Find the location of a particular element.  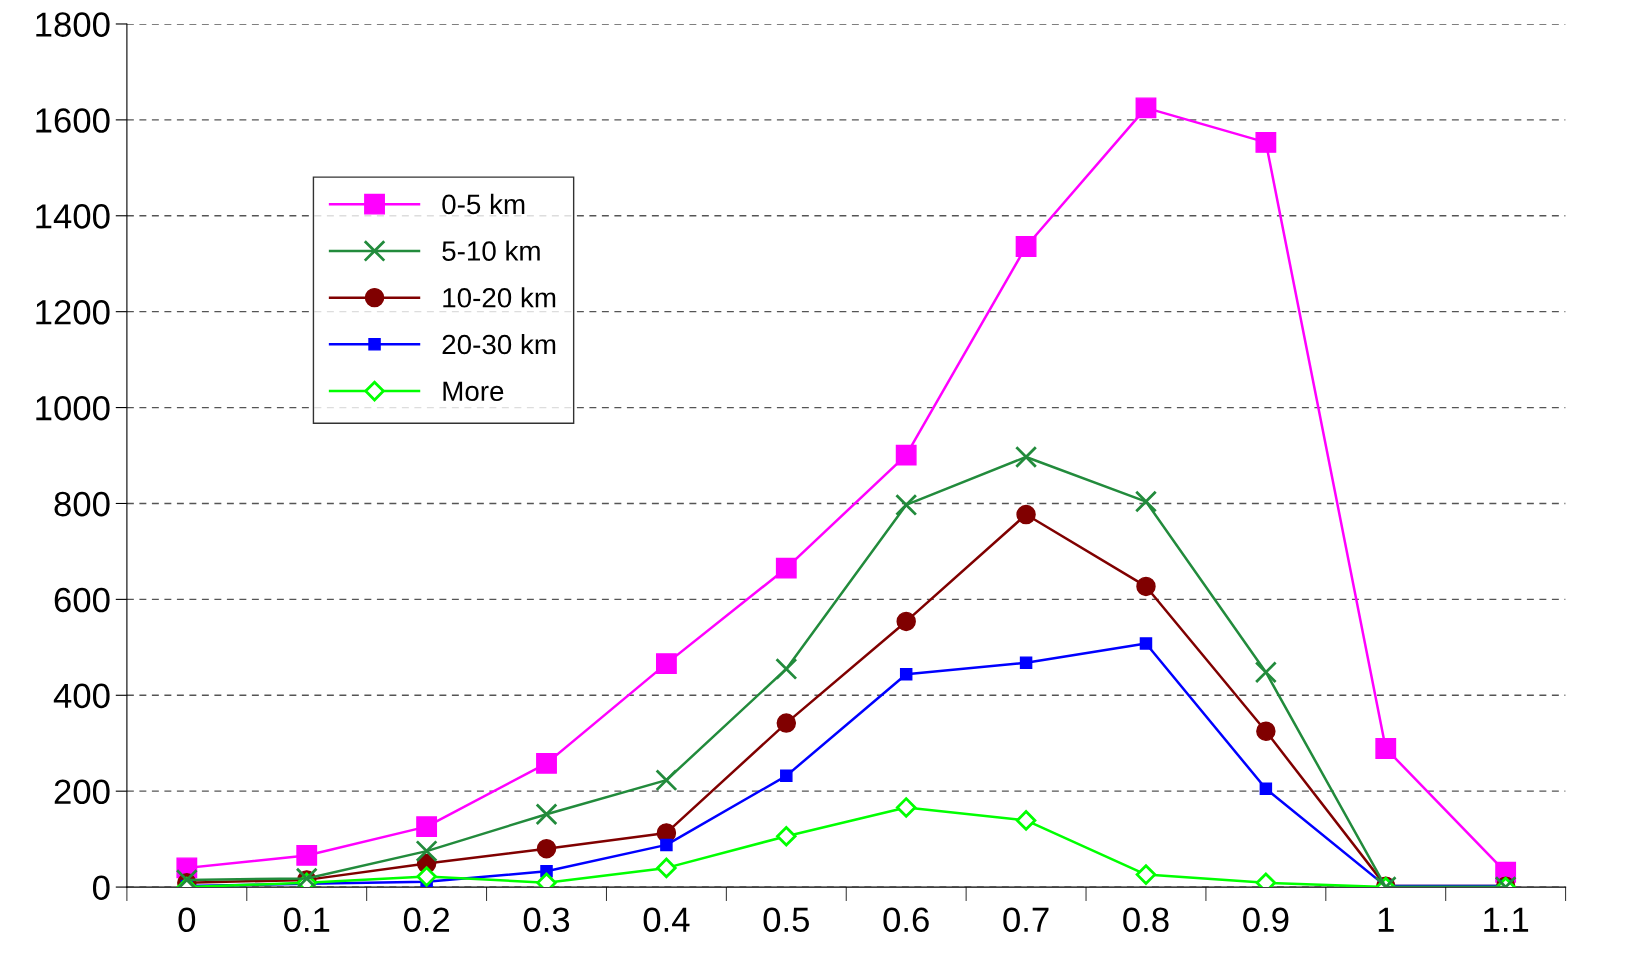

legend-label: 20-30 km is located at coordinates (499, 344).